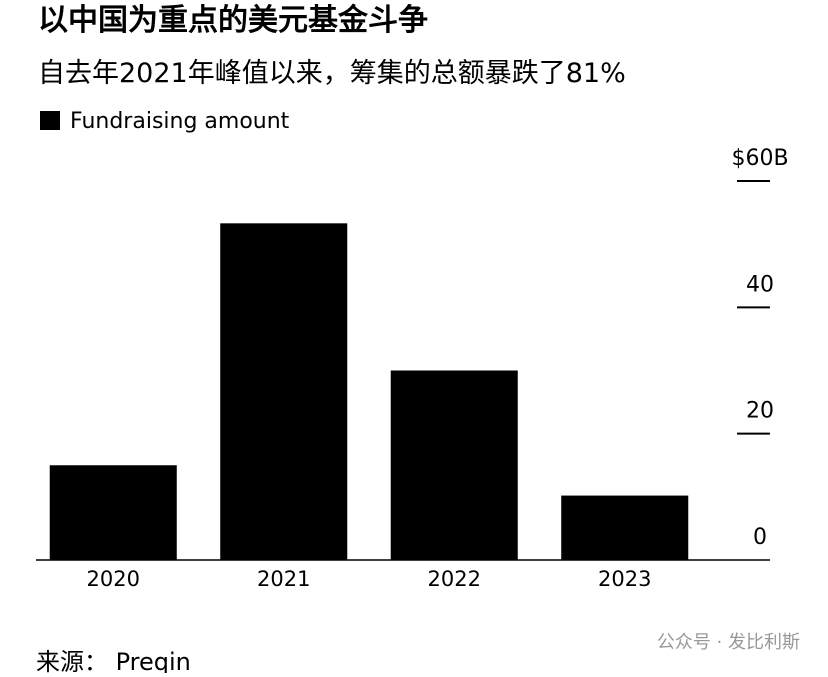 The width and height of the screenshot is (828, 677). I want to click on x-tick-label: 2020, so click(113, 579).